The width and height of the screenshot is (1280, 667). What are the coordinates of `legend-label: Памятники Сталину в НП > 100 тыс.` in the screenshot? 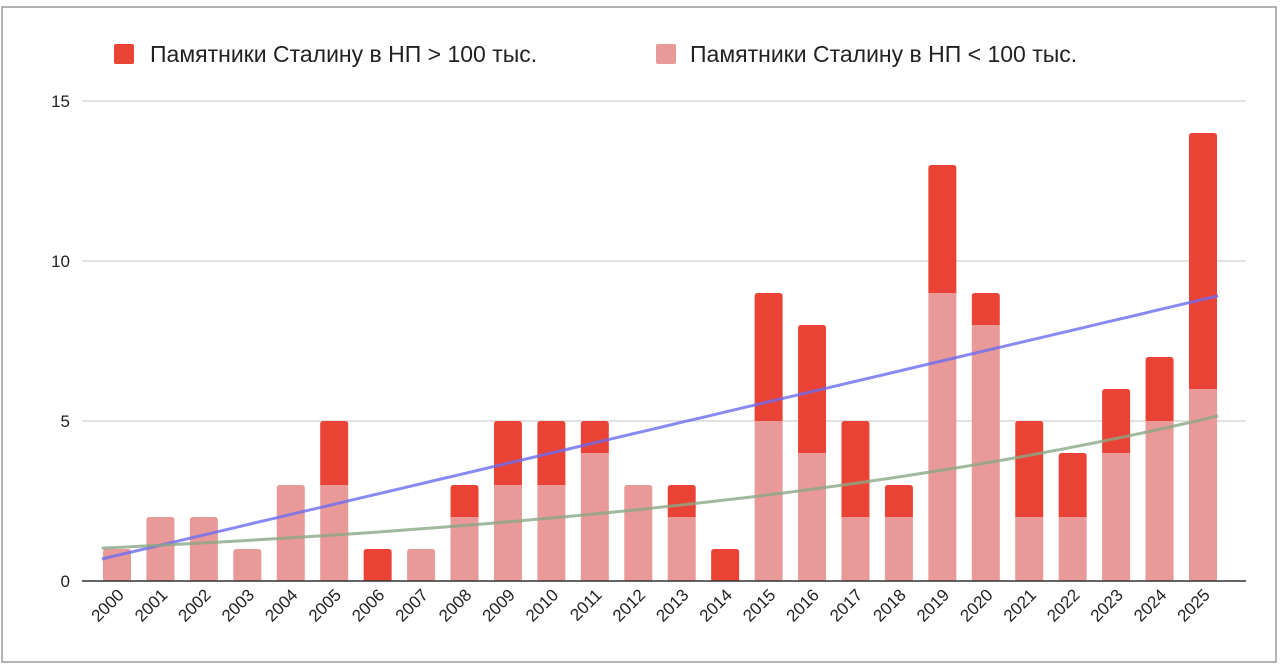 It's located at (343, 54).